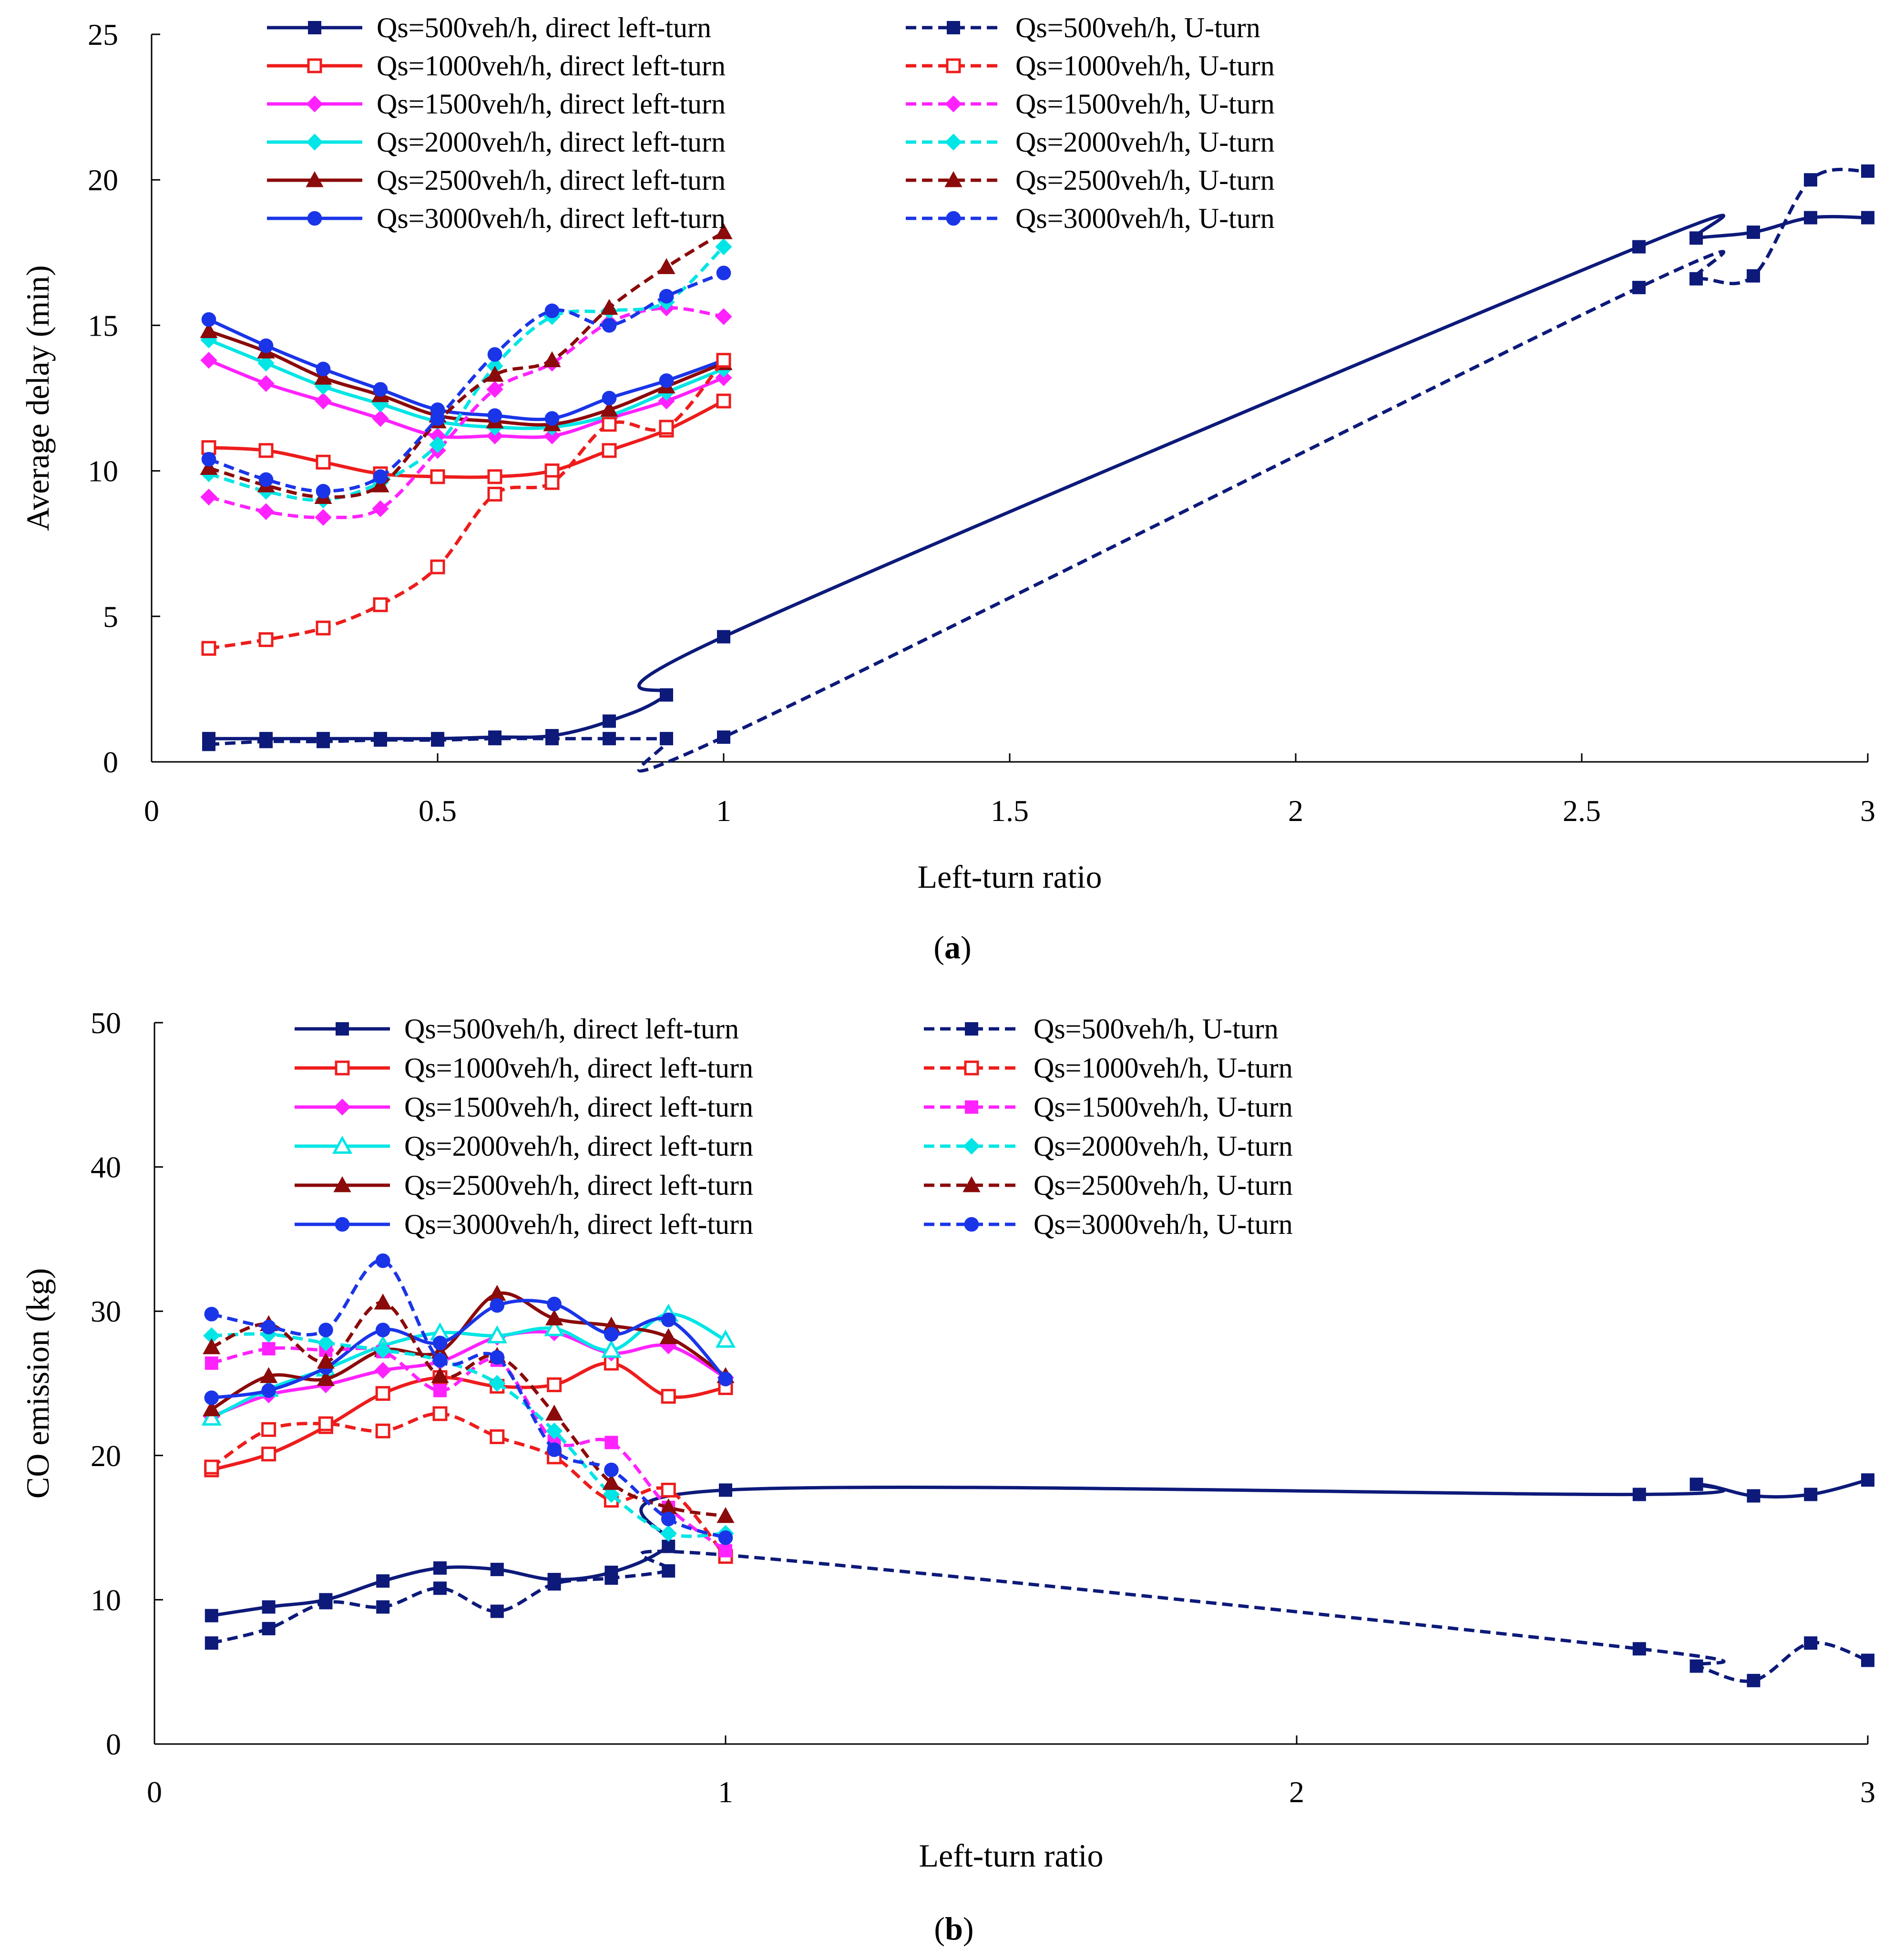 The height and width of the screenshot is (1960, 1894). I want to click on panel-label-letter: a, so click(952, 947).